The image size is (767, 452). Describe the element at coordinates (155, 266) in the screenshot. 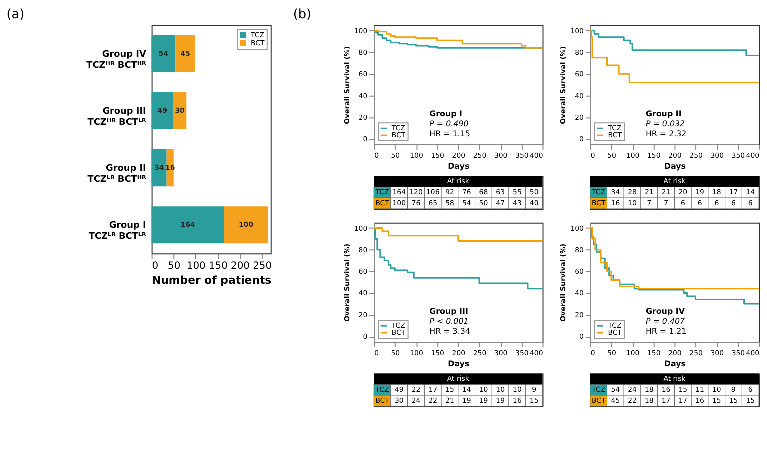

I see `x-tick-label: 0` at that location.